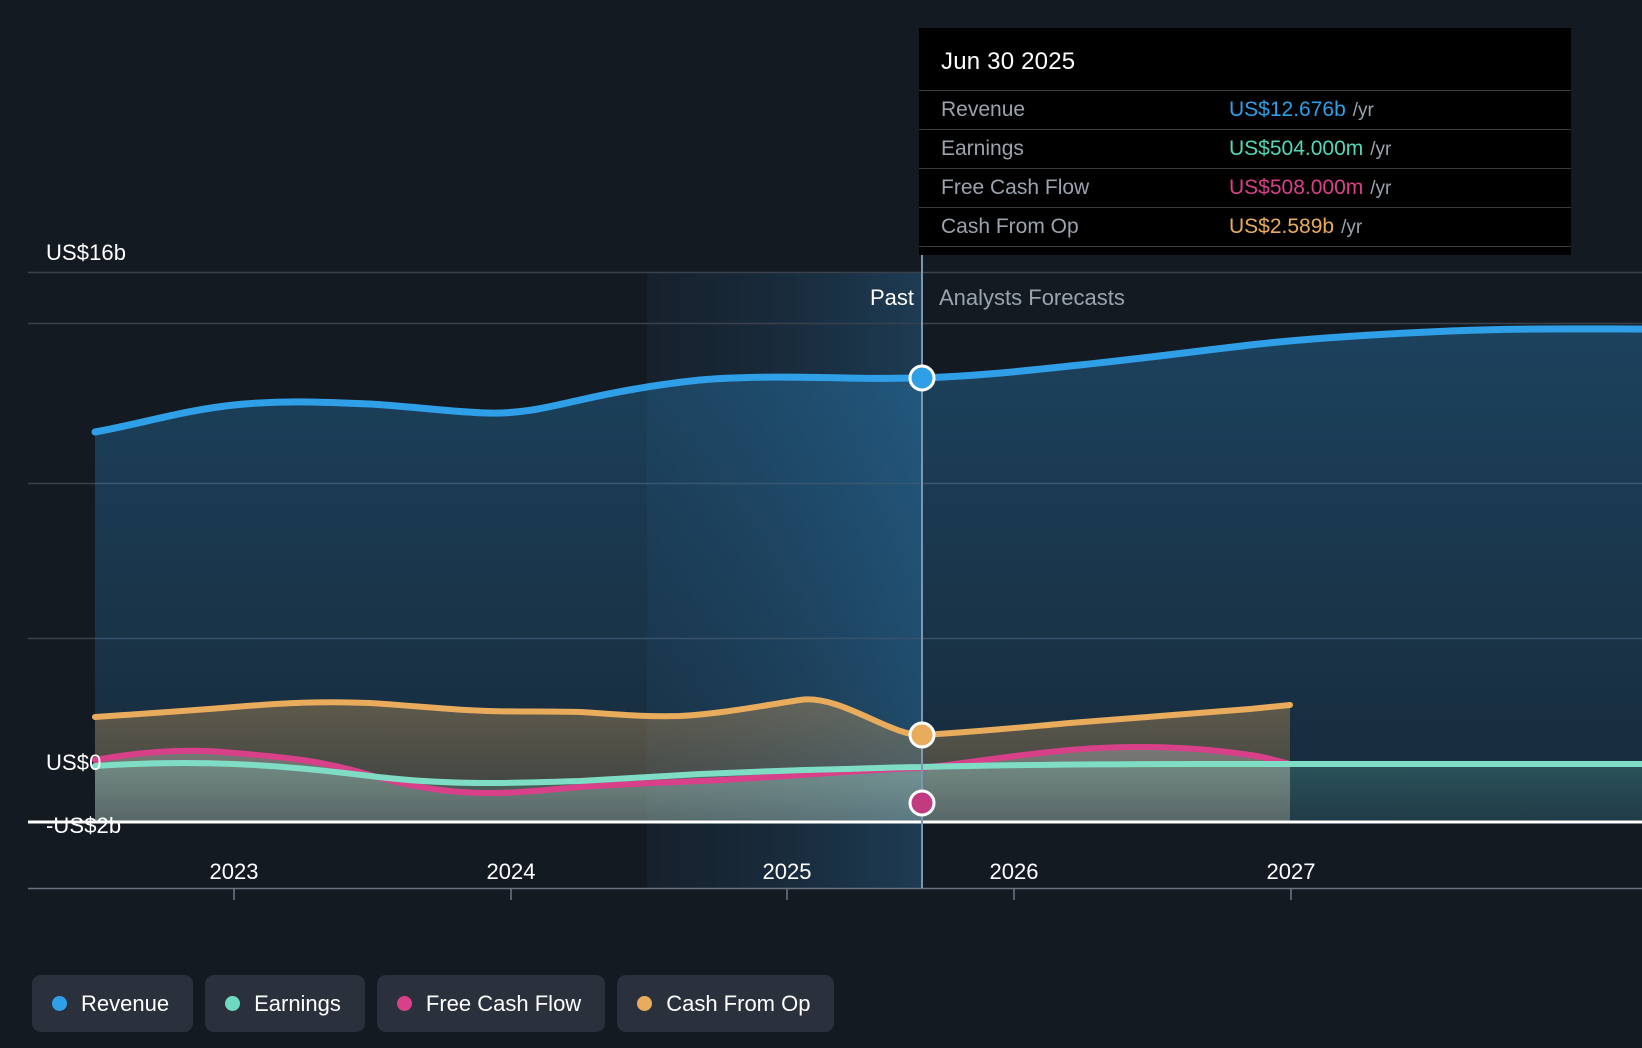 Image resolution: width=1642 pixels, height=1048 pixels. What do you see at coordinates (645, 1003) in the screenshot?
I see `legend-dot-cash-from-op-icon` at bounding box center [645, 1003].